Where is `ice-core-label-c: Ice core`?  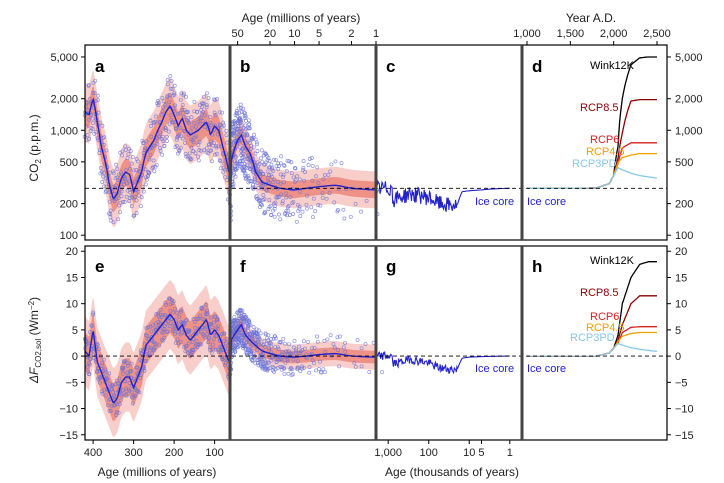
ice-core-label-c: Ice core is located at coordinates (494, 202).